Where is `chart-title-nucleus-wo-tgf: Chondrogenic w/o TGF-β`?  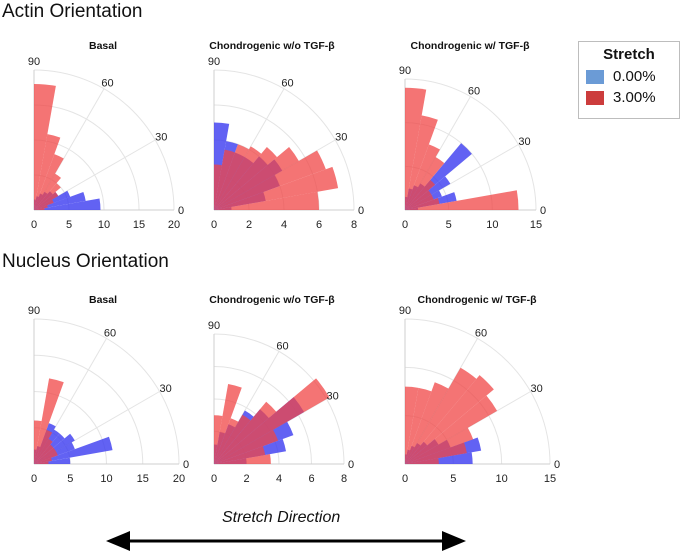
chart-title-nucleus-wo-tgf: Chondrogenic w/o TGF-β is located at coordinates (272, 300).